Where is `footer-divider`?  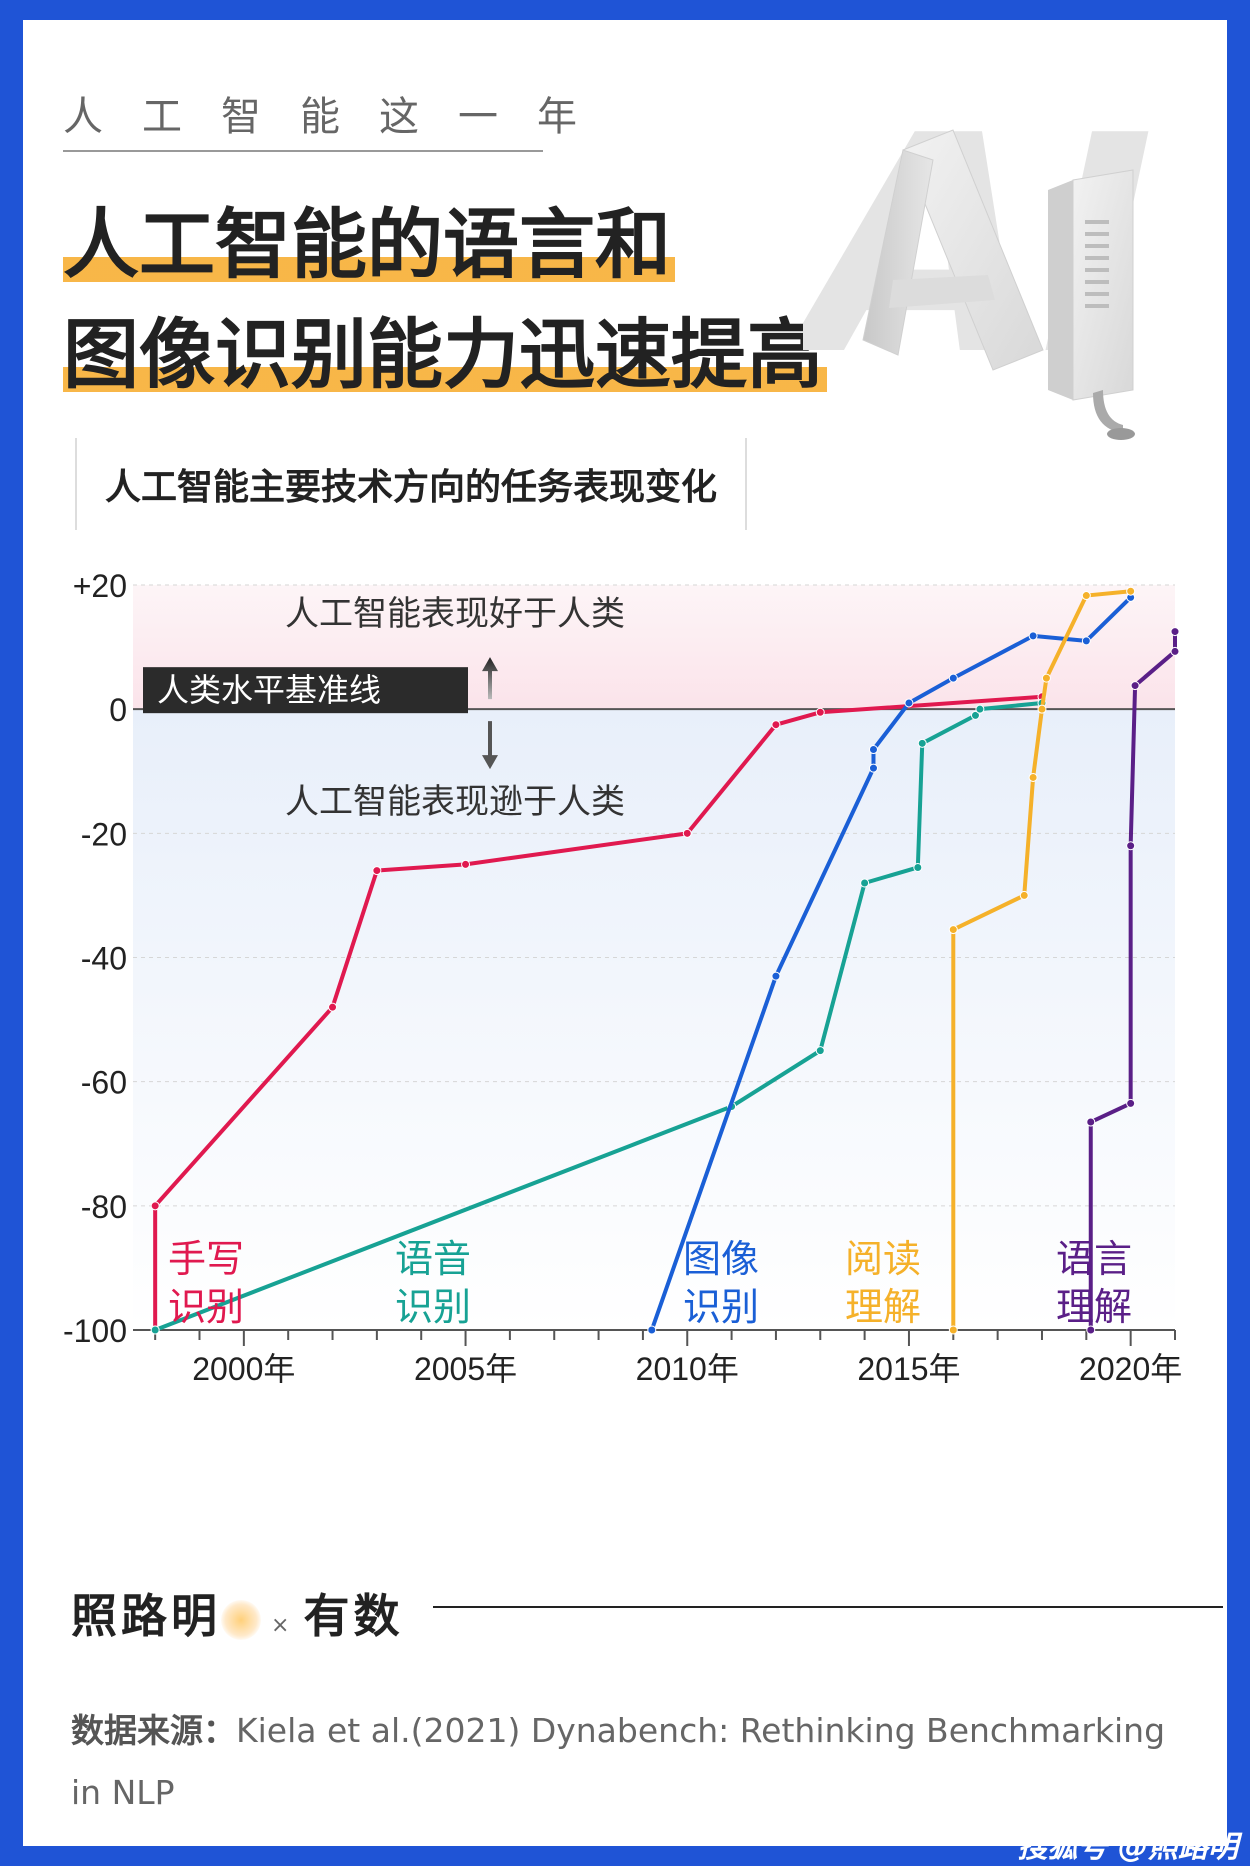 footer-divider is located at coordinates (828, 1607).